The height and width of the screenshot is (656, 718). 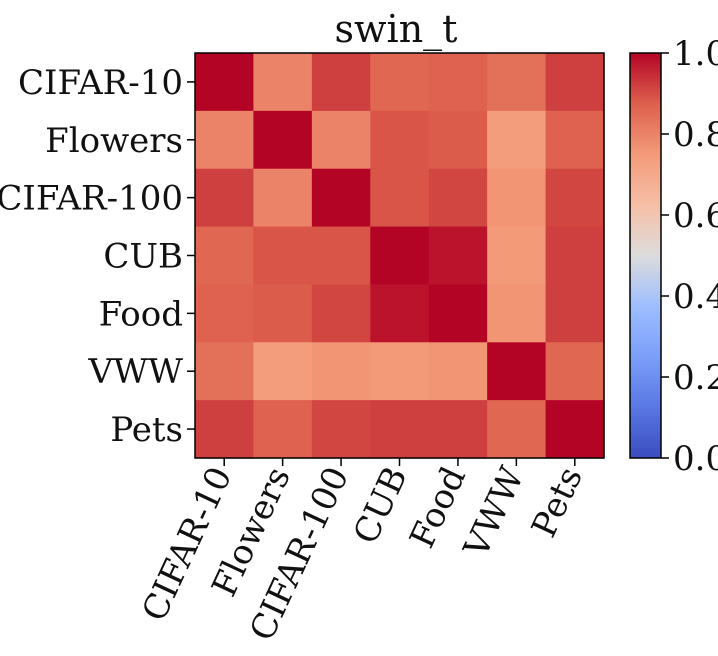 I want to click on y-tick-label: CUB, so click(x=143, y=257).